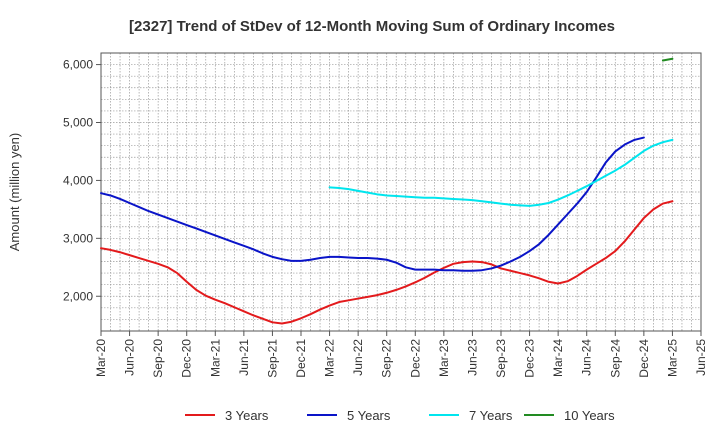 The image size is (720, 440). I want to click on x-tick-label: Jun-22, so click(358, 357).